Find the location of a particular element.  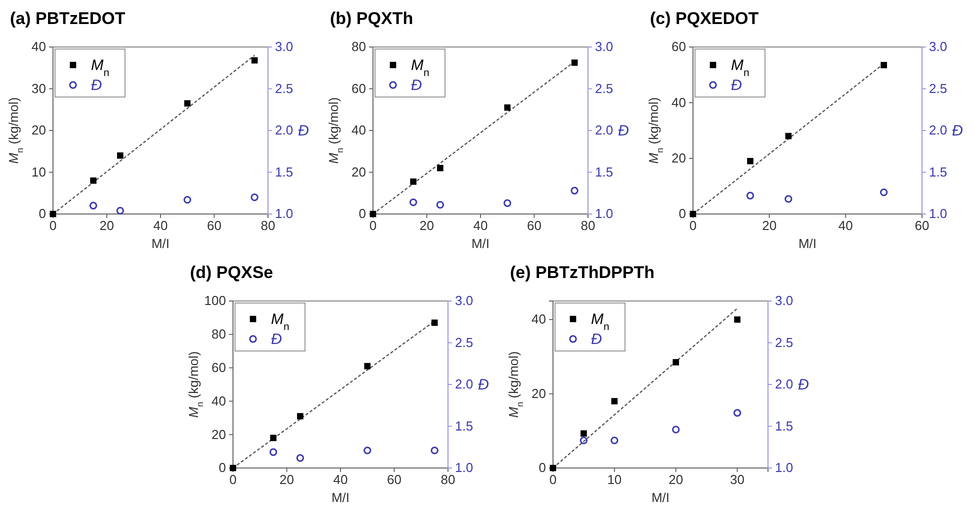

chart-title: (d) PQXSe is located at coordinates (232, 272).